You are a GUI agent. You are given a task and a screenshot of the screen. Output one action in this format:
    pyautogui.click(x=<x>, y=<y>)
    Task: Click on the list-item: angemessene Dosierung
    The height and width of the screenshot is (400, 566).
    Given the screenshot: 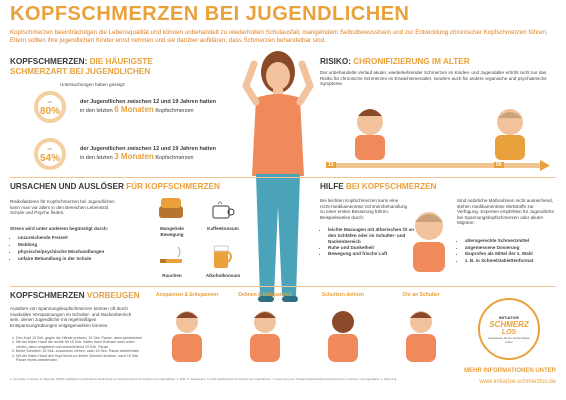 What is the action you would take?
    pyautogui.click(x=514, y=248)
    